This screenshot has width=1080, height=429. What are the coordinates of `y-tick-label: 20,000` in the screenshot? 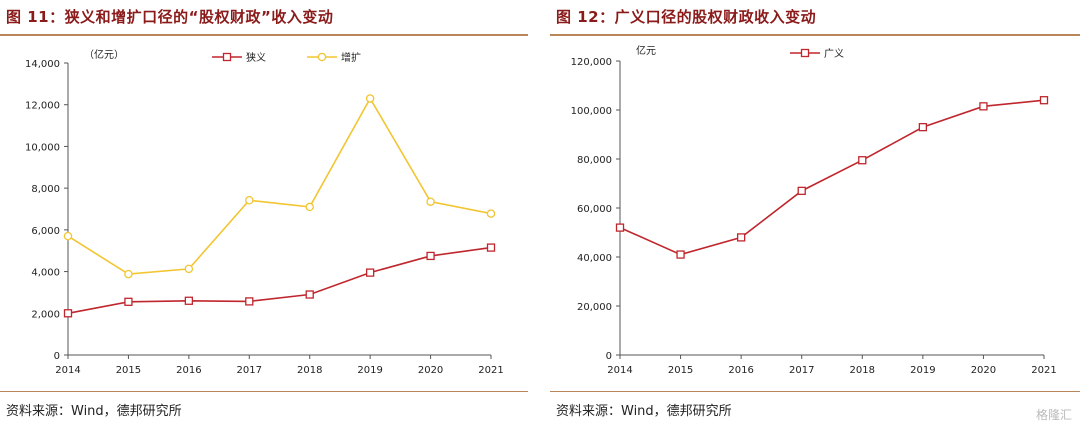 It's located at (594, 307).